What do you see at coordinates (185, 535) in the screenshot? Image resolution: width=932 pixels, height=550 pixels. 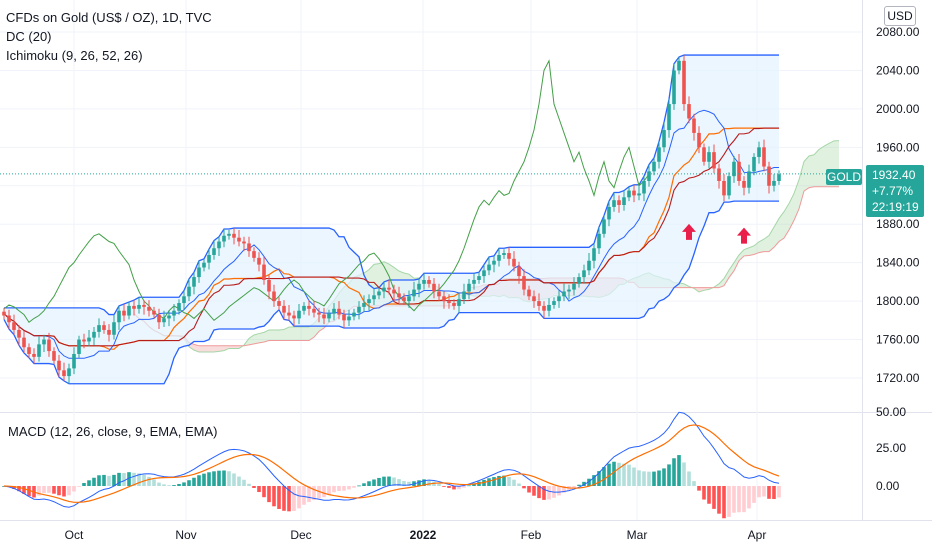 I see `month-label: Nov` at bounding box center [185, 535].